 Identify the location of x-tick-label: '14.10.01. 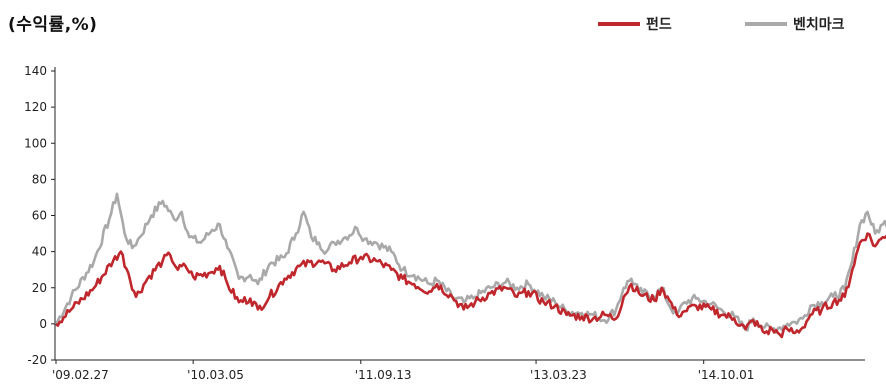
(726, 375).